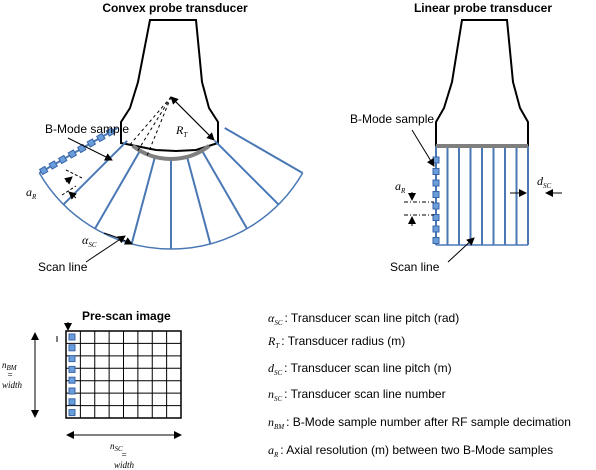 The height and width of the screenshot is (470, 596). What do you see at coordinates (482, 83) in the screenshot?
I see `linear-probe-body` at bounding box center [482, 83].